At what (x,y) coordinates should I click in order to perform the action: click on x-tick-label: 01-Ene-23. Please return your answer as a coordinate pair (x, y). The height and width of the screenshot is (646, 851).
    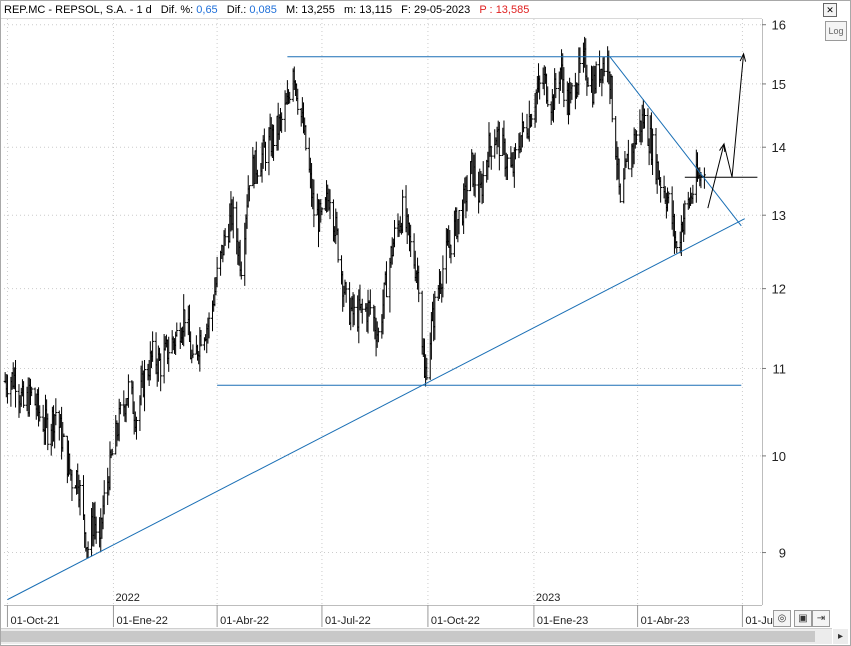
    Looking at the image, I should click on (562, 621).